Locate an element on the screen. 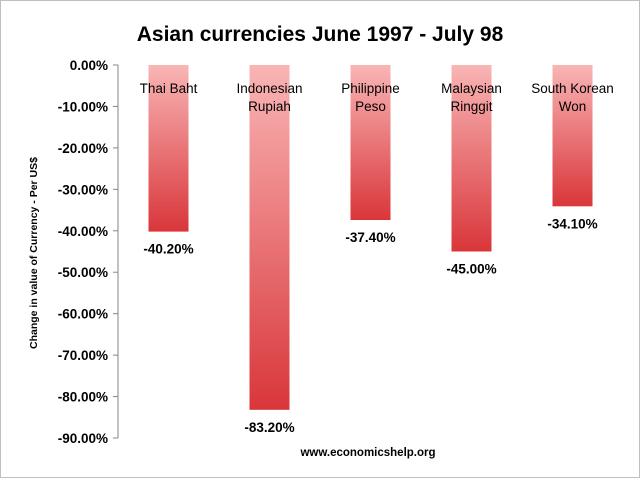 Image resolution: width=640 pixels, height=478 pixels. footer-text: www.economicshelp.org is located at coordinates (367, 453).